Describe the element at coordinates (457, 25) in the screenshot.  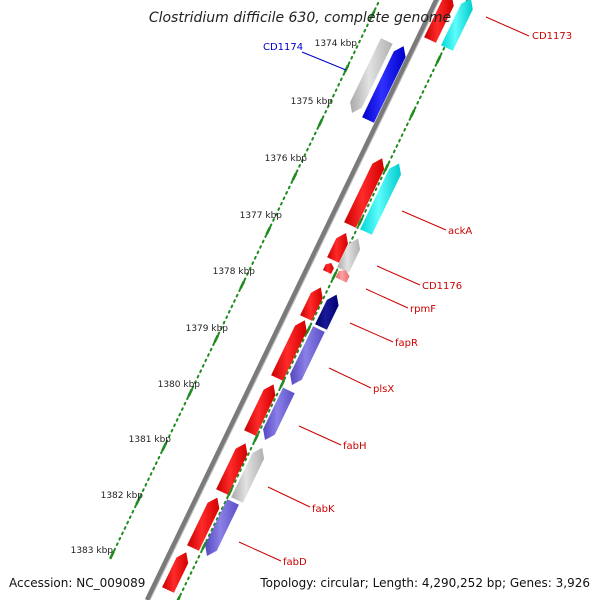
I see `gene-cd1173-cyan` at that location.